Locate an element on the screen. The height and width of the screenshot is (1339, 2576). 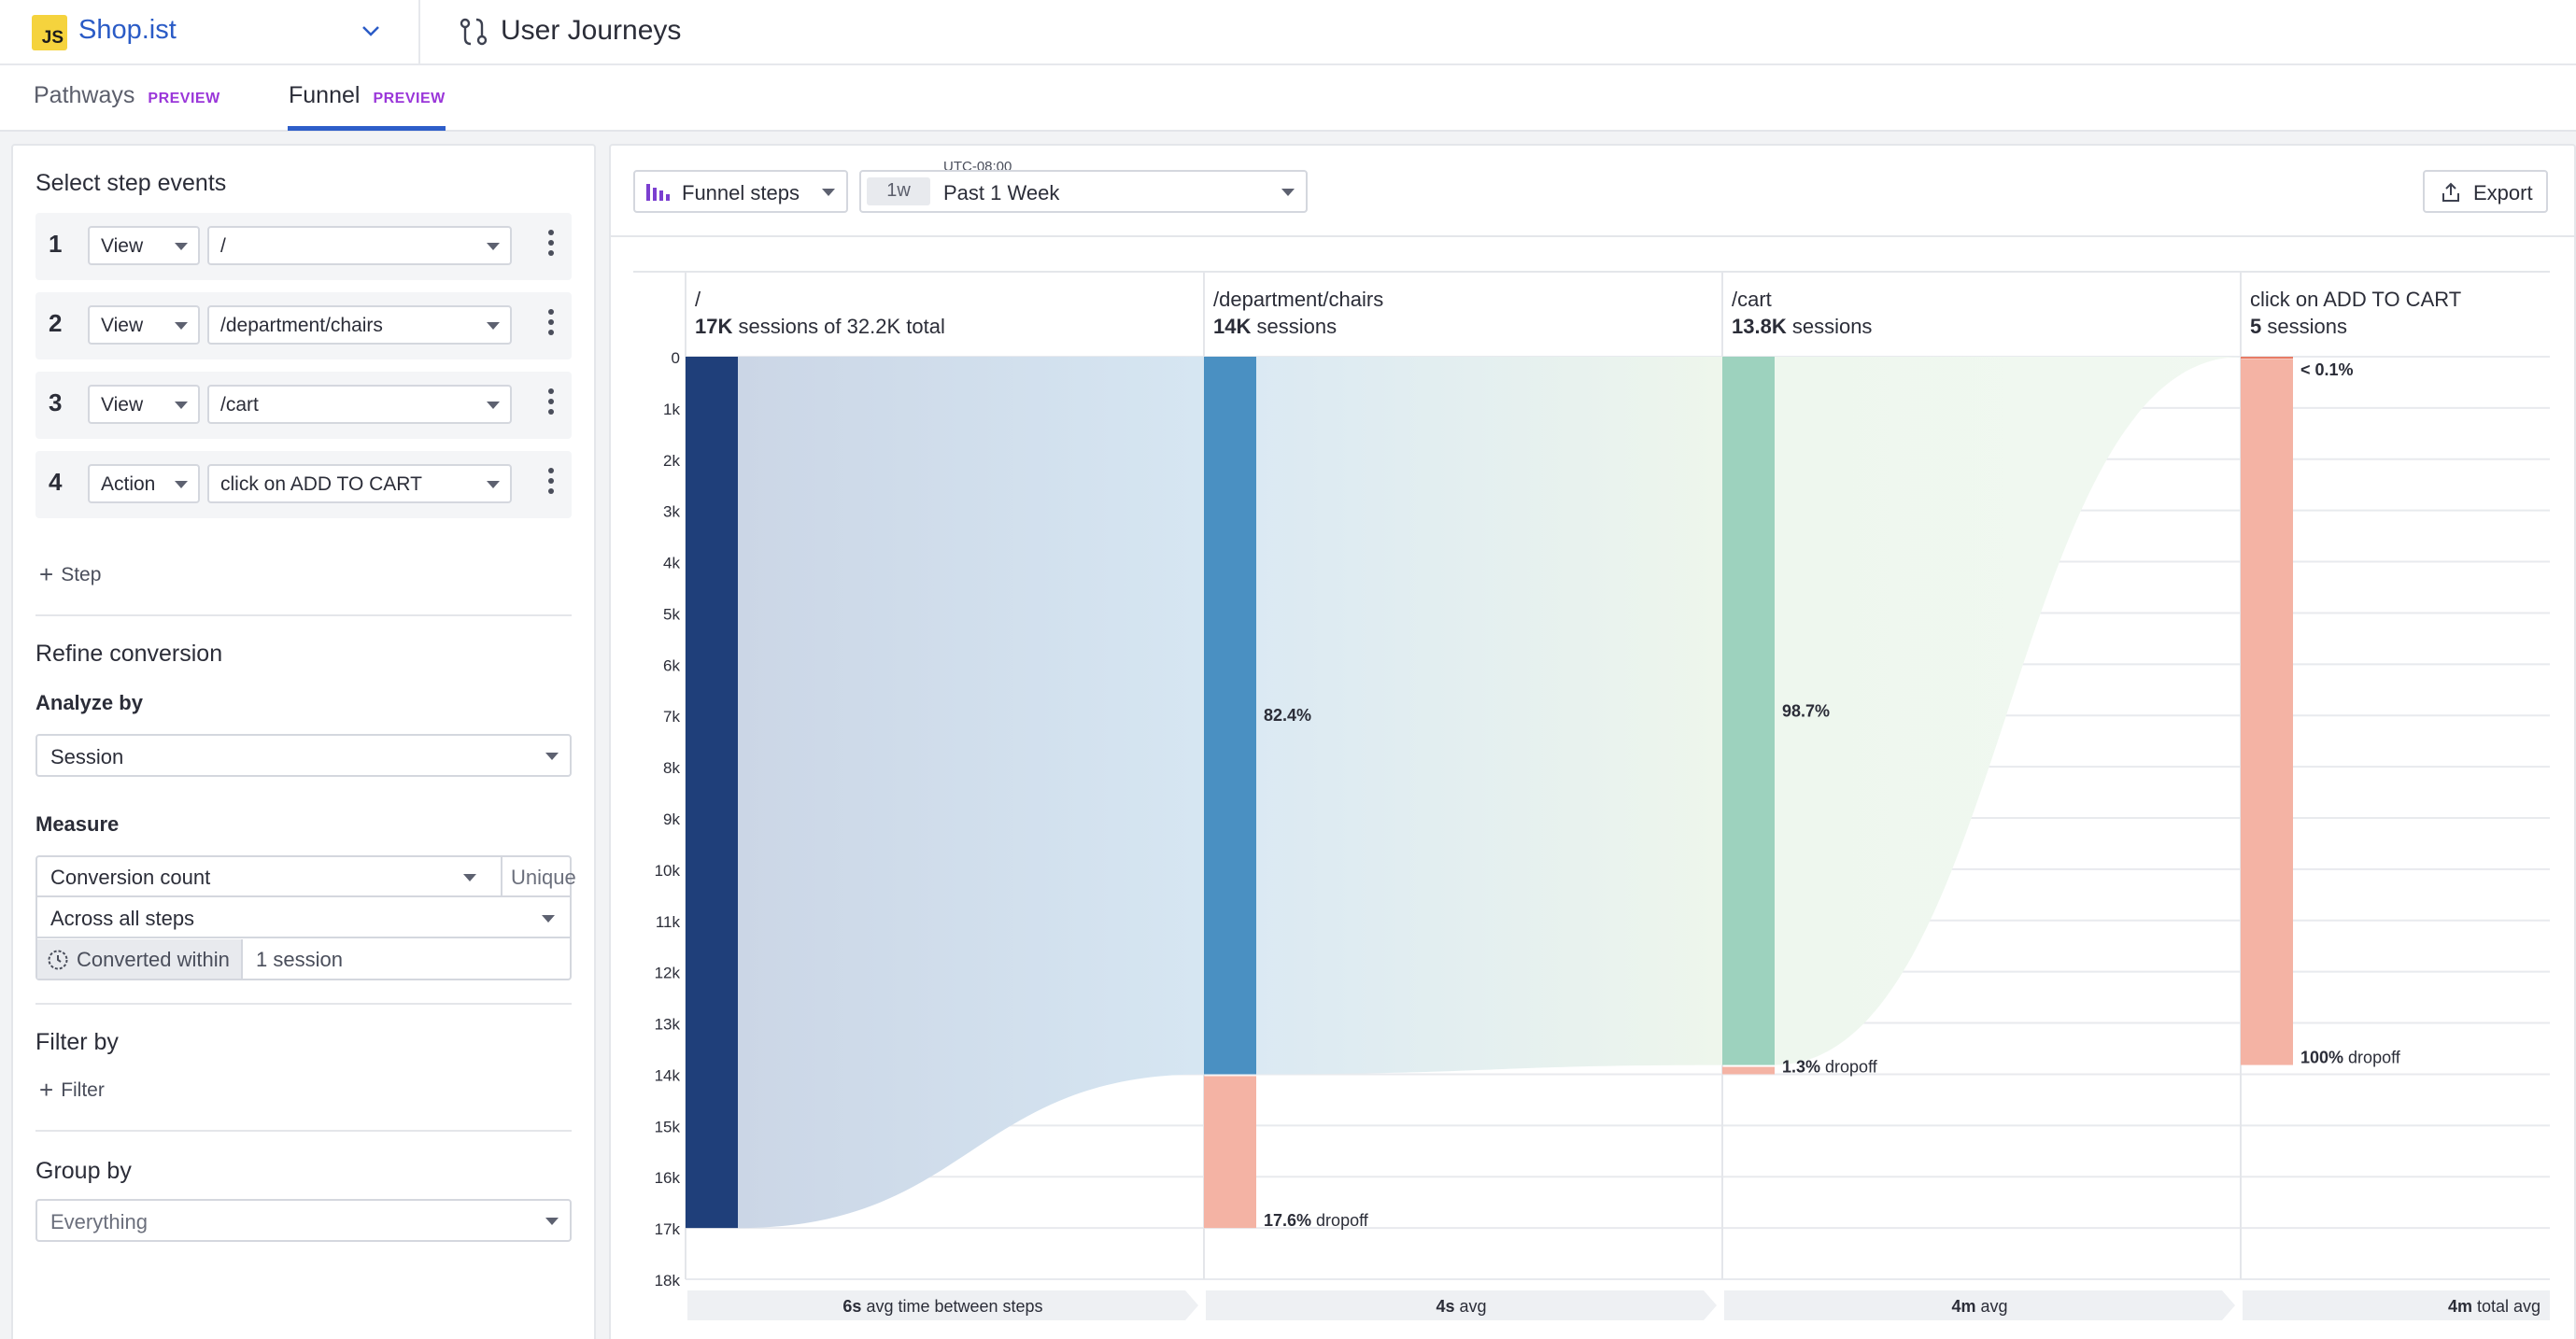
group-by-select: Everything is located at coordinates (303, 1220).